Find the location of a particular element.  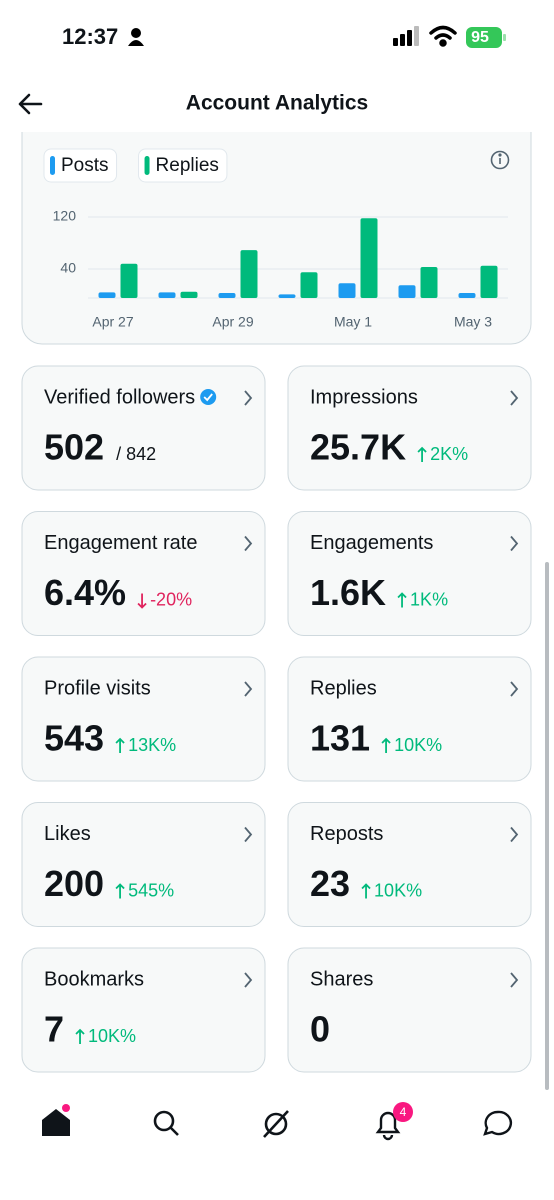

back-button is located at coordinates (30, 104).